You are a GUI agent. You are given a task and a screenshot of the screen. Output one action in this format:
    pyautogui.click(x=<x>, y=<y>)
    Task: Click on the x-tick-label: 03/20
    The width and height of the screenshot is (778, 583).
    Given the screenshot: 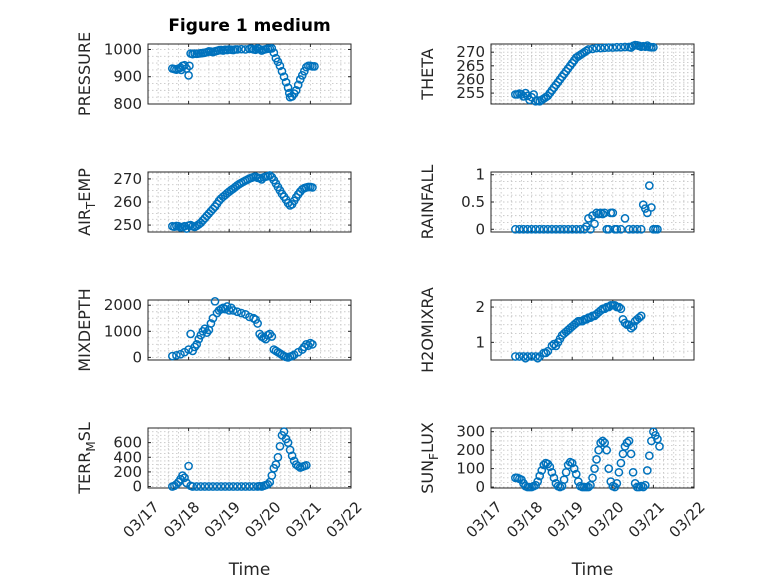 What is the action you would take?
    pyautogui.click(x=605, y=519)
    